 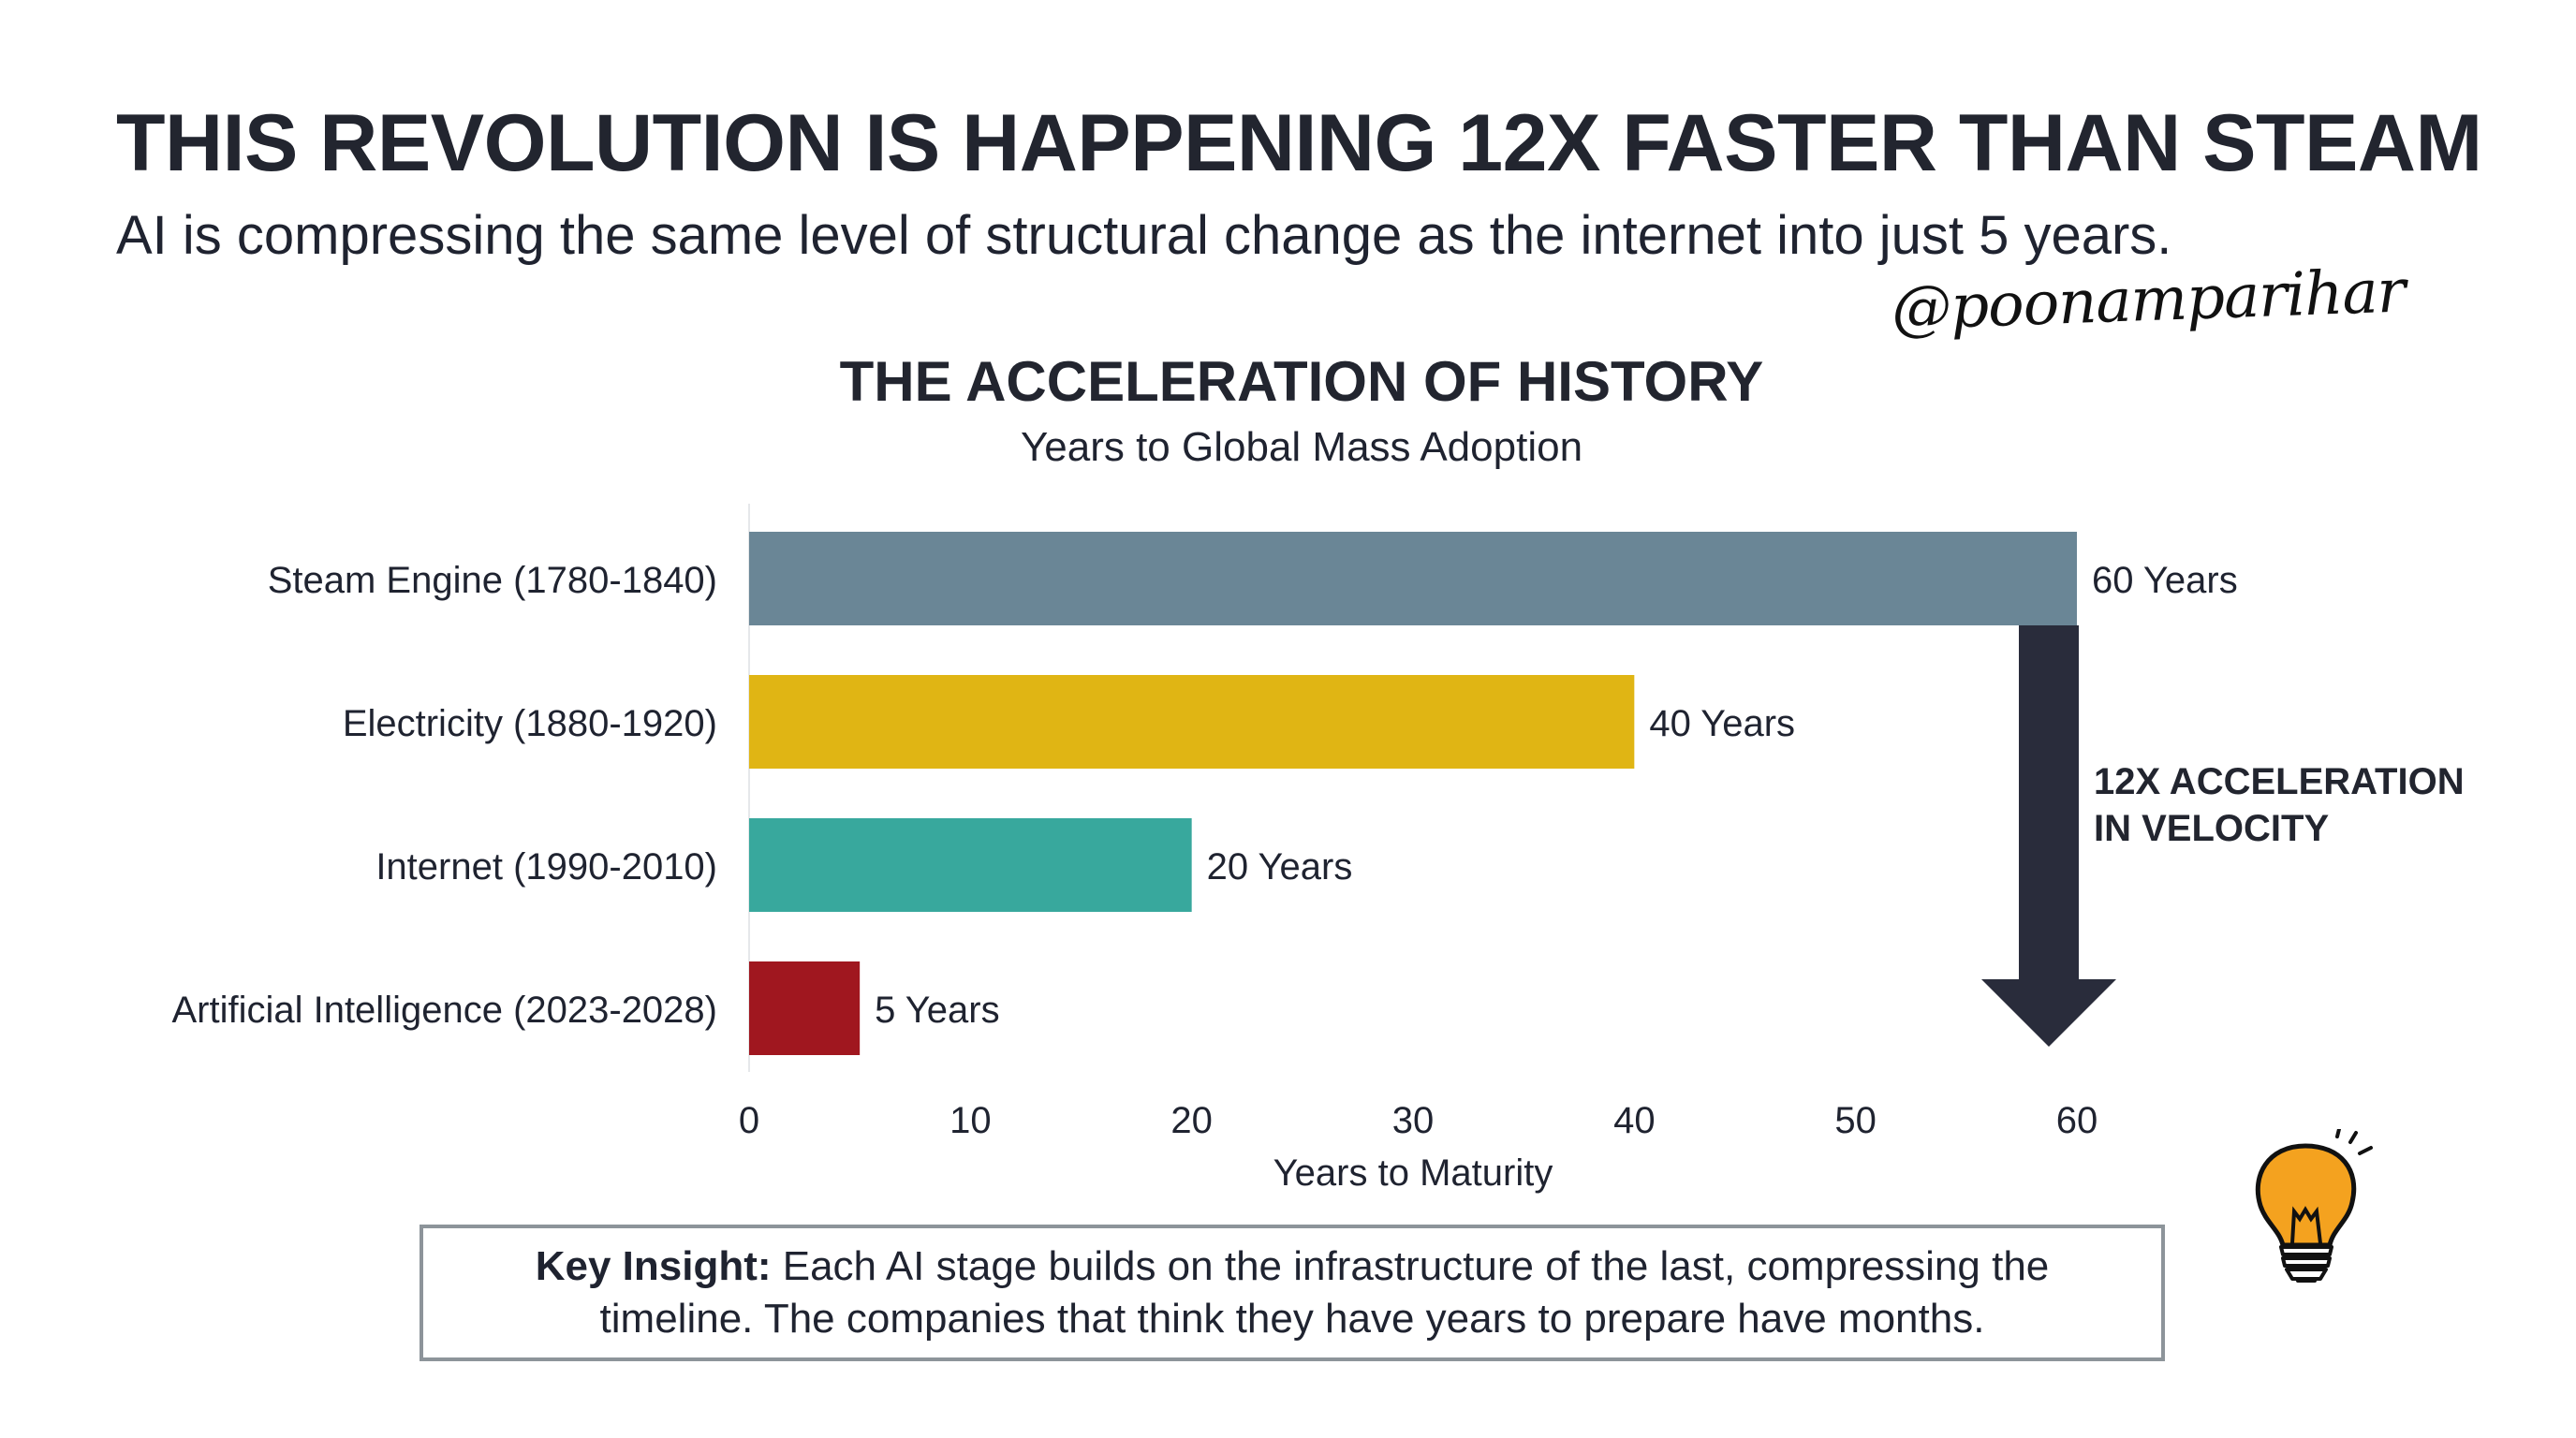 What do you see at coordinates (2211, 828) in the screenshot?
I see `acceleration-label-1: IN VELOCITY` at bounding box center [2211, 828].